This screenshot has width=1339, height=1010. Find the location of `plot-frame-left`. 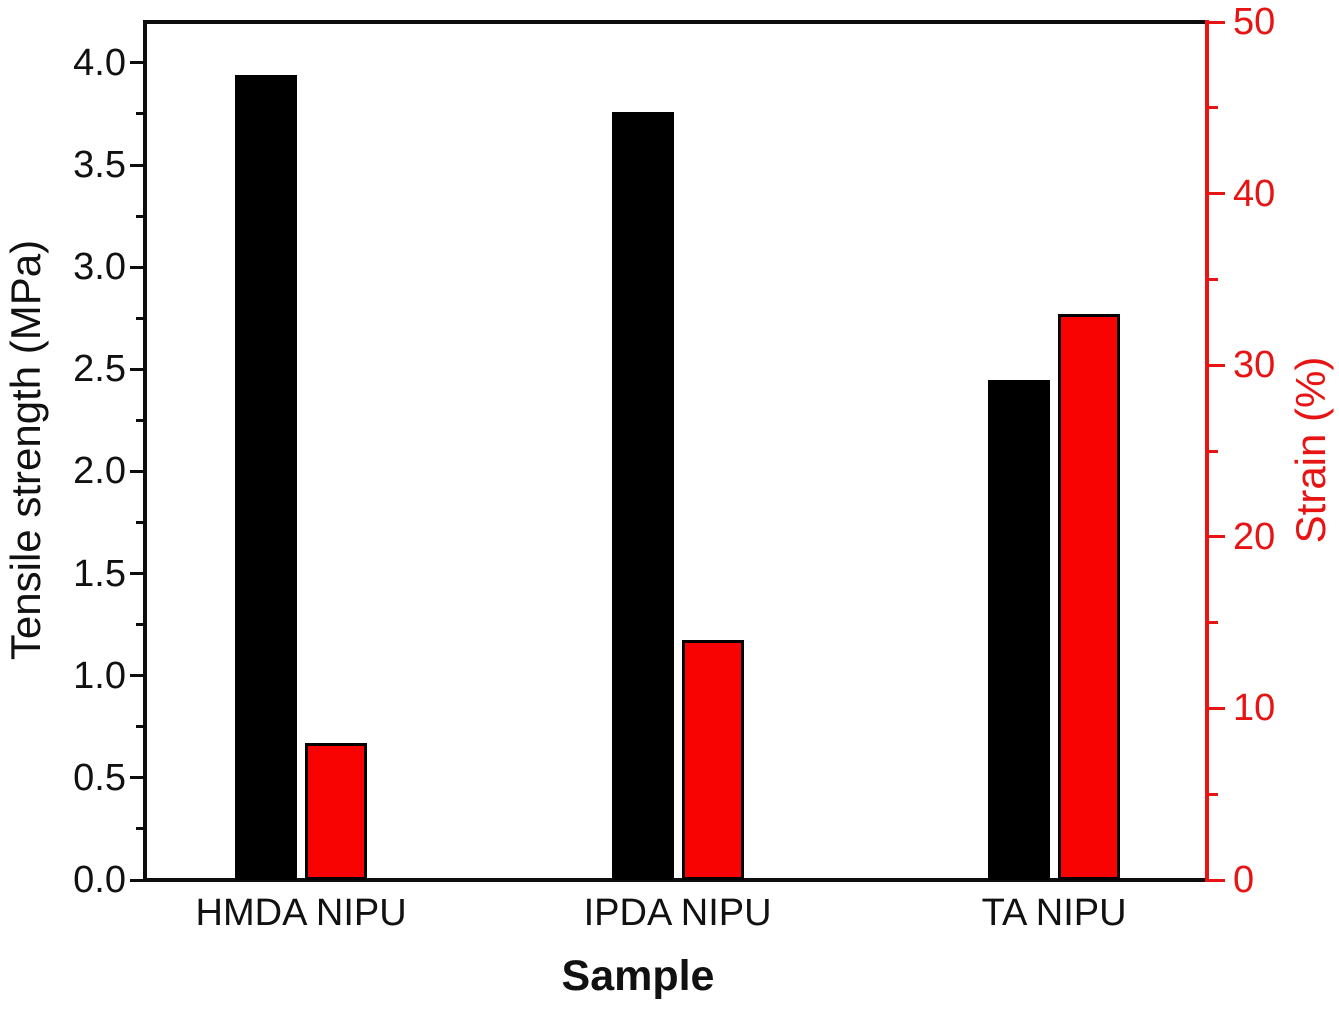

plot-frame-left is located at coordinates (145, 451).